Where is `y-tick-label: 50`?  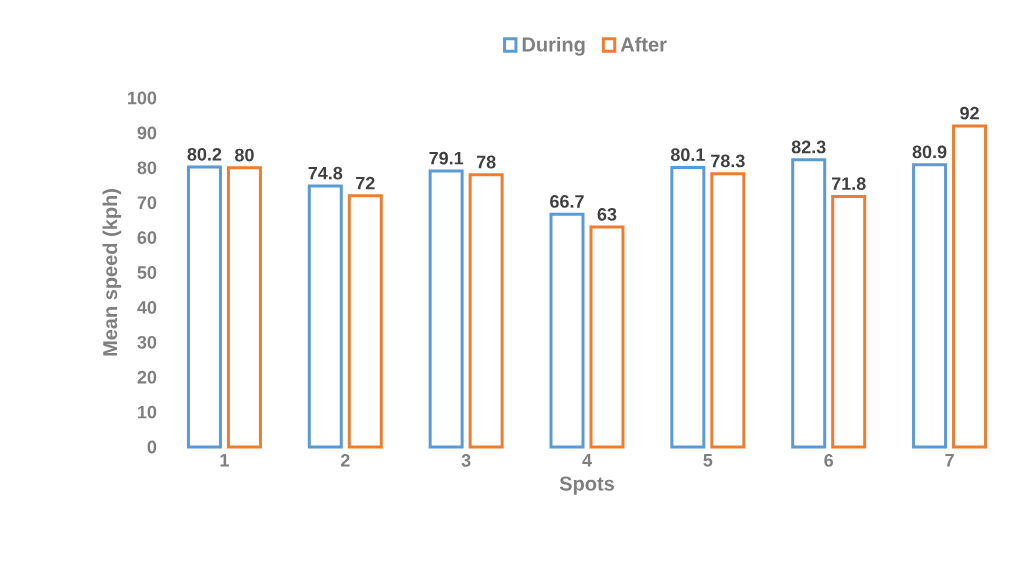 y-tick-label: 50 is located at coordinates (147, 272).